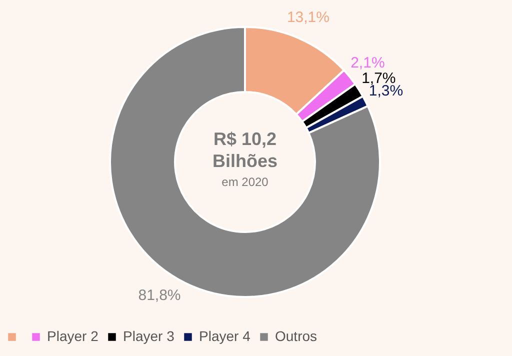 The height and width of the screenshot is (356, 512). I want to click on legend-label: Player 2, so click(73, 336).